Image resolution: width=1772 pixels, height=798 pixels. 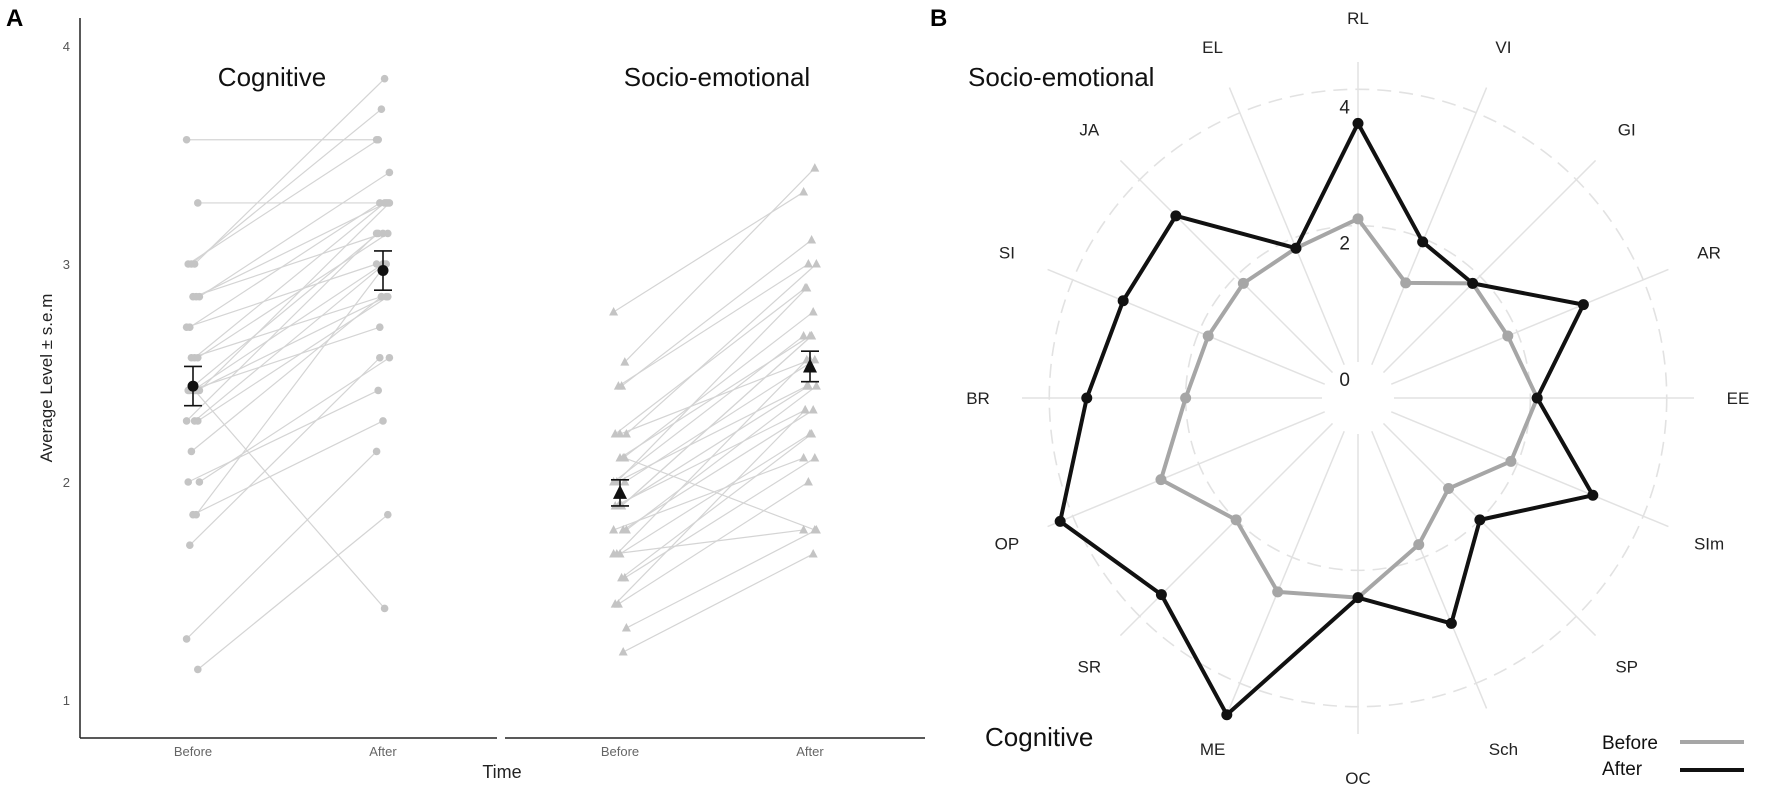 What do you see at coordinates (938, 18) in the screenshot?
I see `panel-b-label: B` at bounding box center [938, 18].